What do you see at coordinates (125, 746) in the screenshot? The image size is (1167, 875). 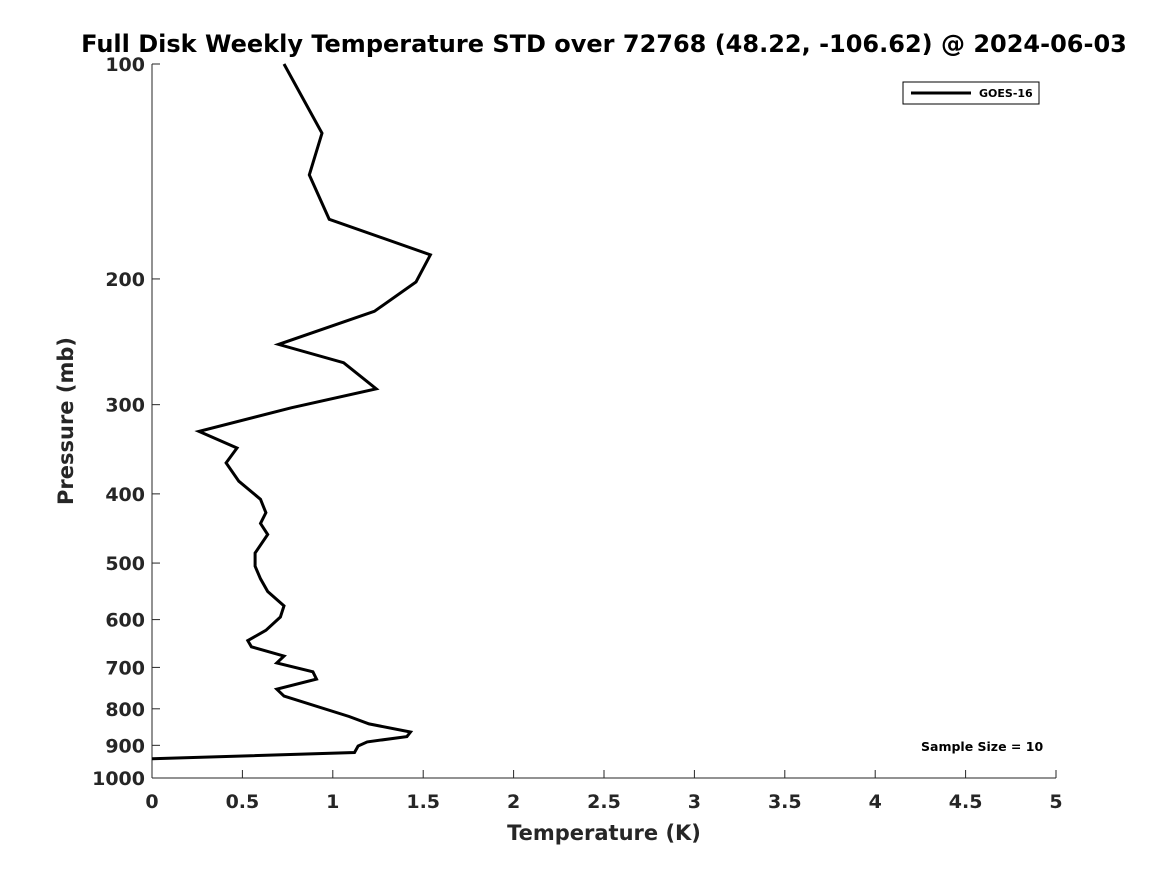 I see `y-tick-label: 900` at bounding box center [125, 746].